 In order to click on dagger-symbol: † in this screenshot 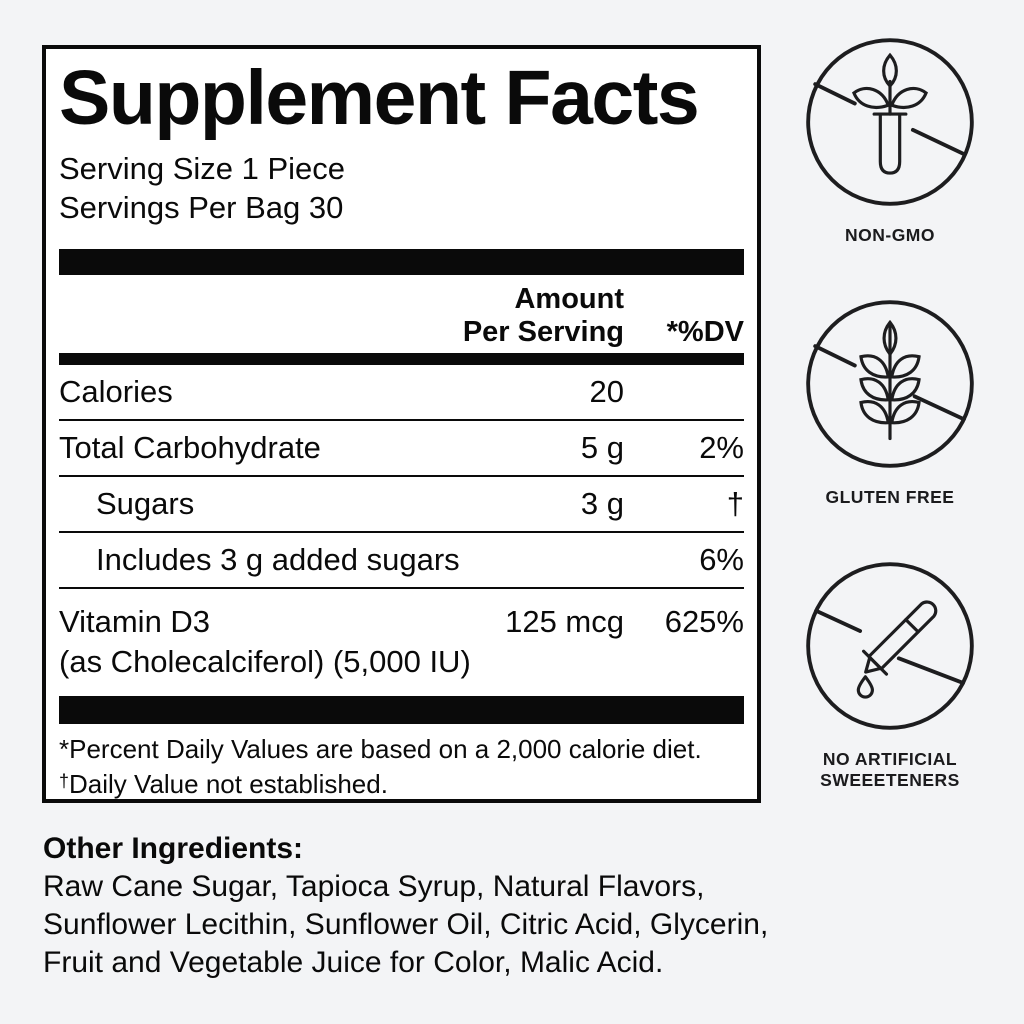, I will do `click(64, 781)`.